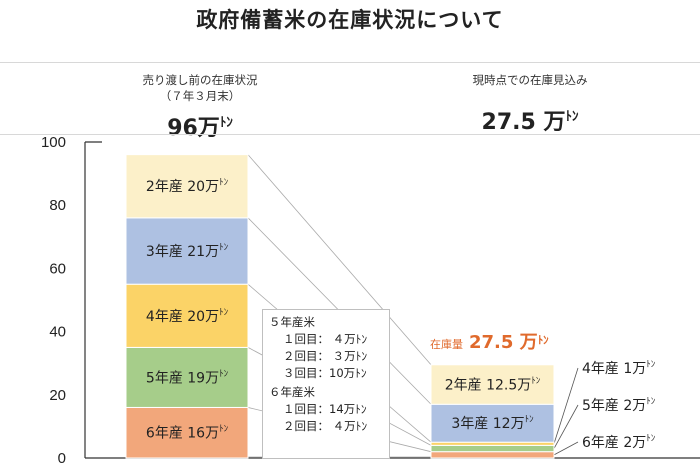  Describe the element at coordinates (200, 80) in the screenshot. I see `left-caption-line1: 売り渡し前の在庫状況` at that location.